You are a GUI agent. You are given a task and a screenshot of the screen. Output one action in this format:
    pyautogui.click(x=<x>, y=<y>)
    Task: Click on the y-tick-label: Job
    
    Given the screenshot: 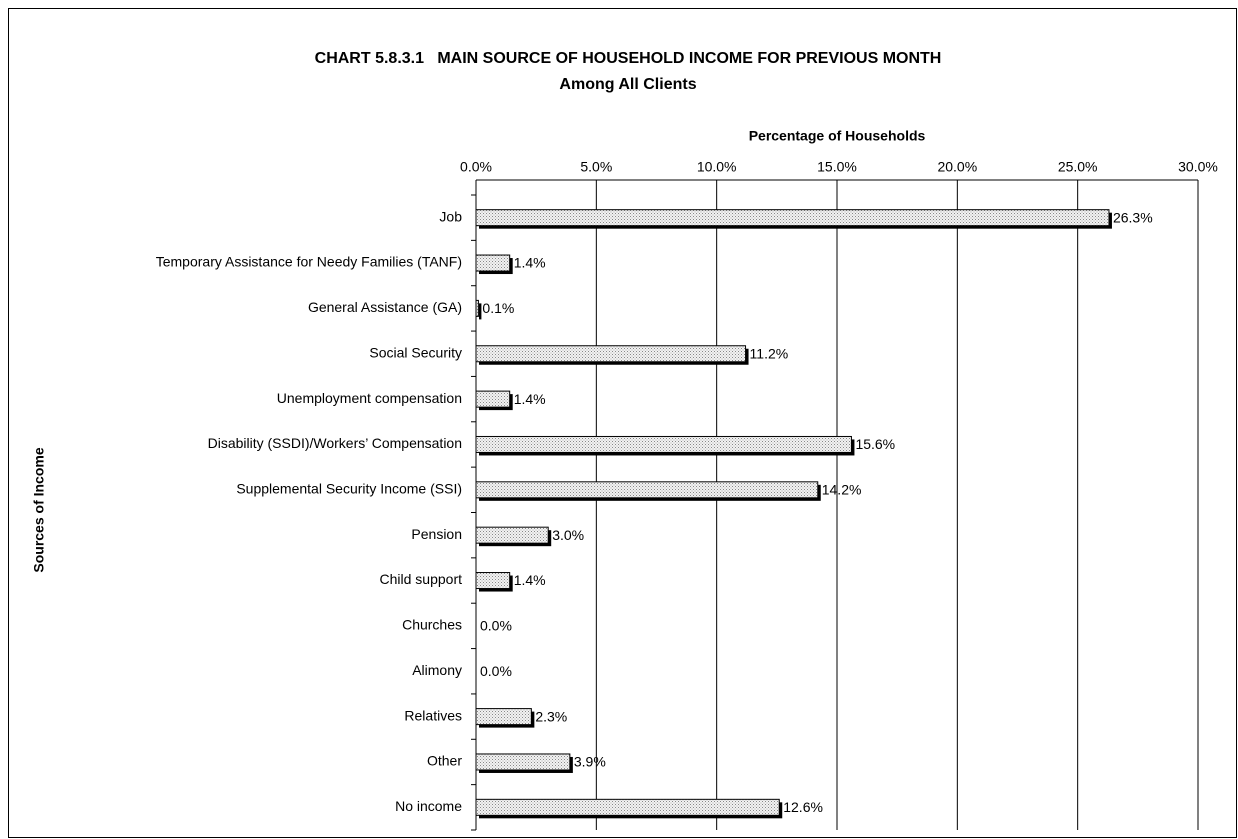 What is the action you would take?
    pyautogui.click(x=450, y=216)
    